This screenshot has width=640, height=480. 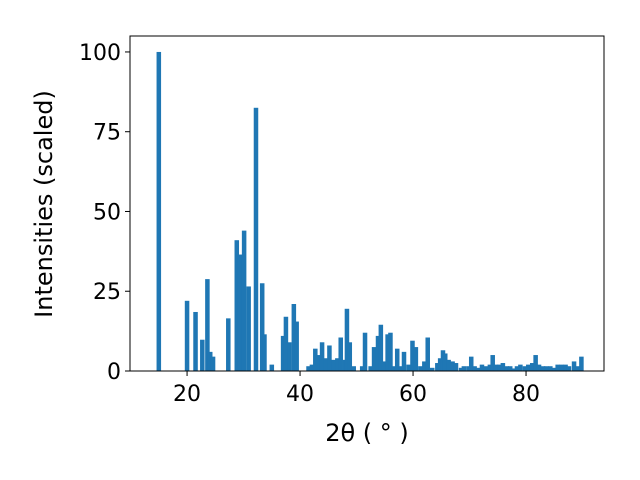 I want to click on x-tick-label: 40, so click(x=300, y=394).